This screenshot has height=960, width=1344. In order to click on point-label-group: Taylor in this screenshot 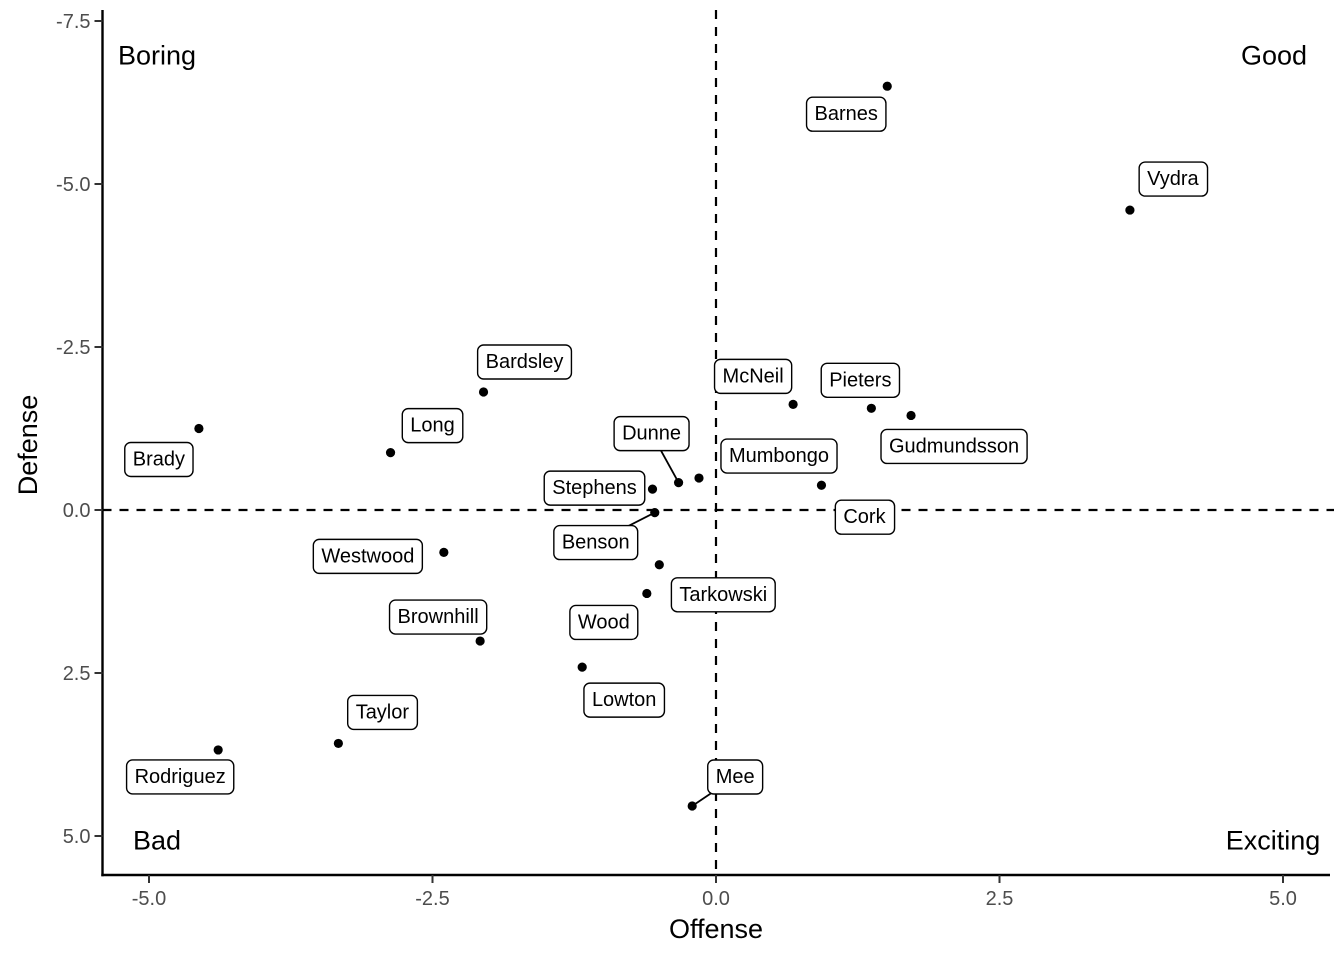, I will do `click(382, 712)`.